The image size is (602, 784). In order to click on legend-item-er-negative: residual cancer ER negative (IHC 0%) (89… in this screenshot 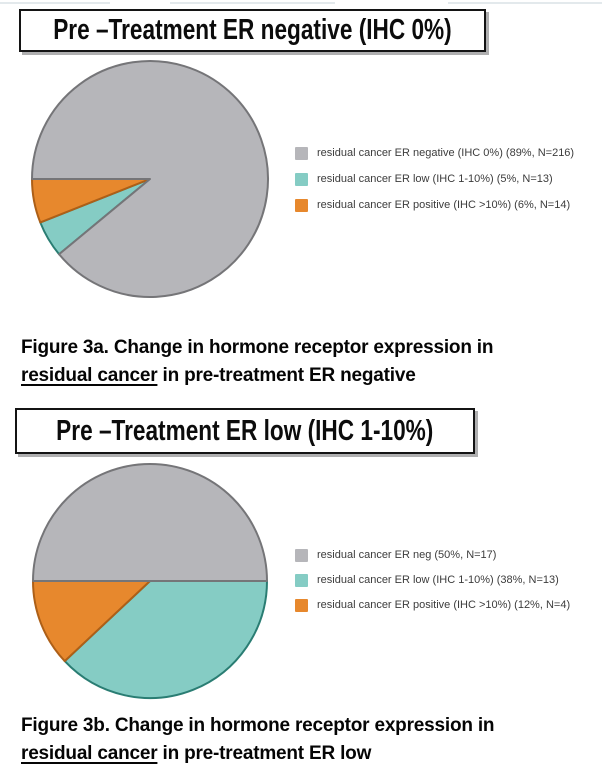, I will do `click(434, 153)`.